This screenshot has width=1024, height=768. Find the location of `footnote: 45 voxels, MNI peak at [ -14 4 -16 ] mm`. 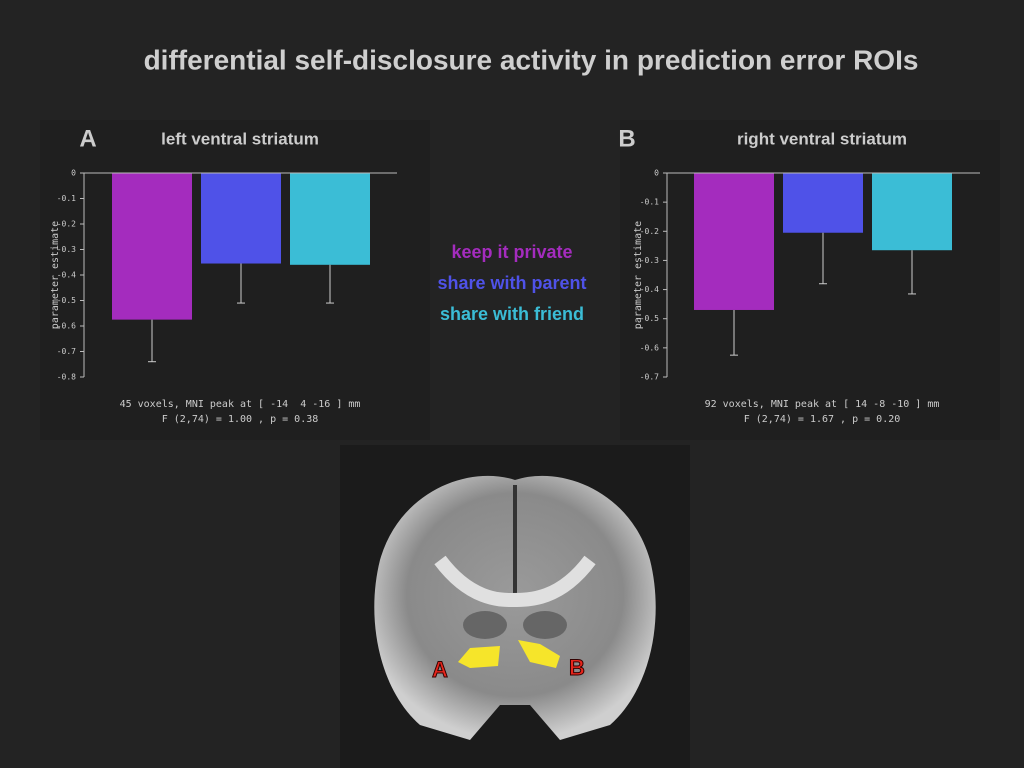

footnote: 45 voxels, MNI peak at [ -14 4 -16 ] mm is located at coordinates (240, 404).